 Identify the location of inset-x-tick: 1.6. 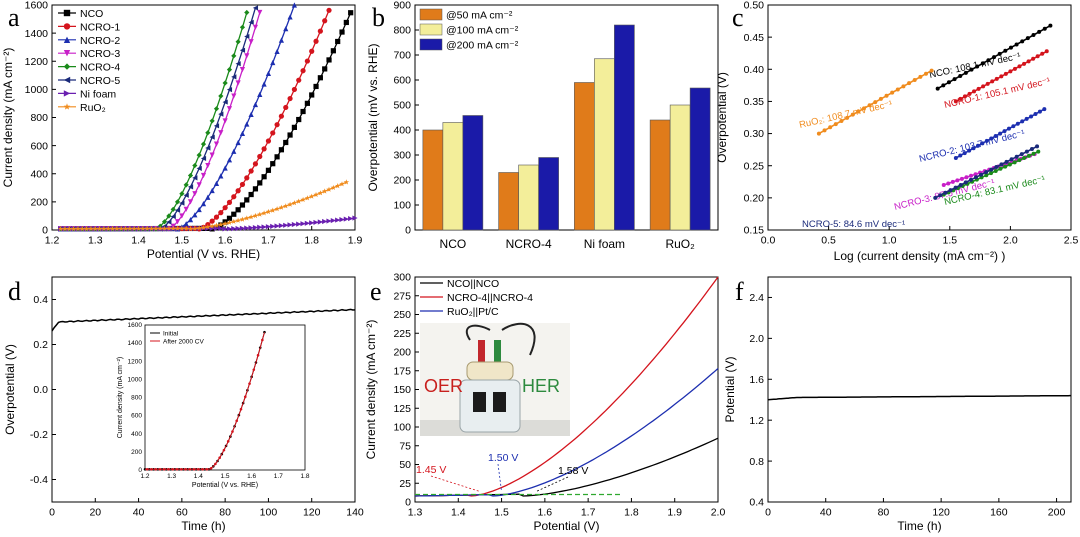
(251, 476).